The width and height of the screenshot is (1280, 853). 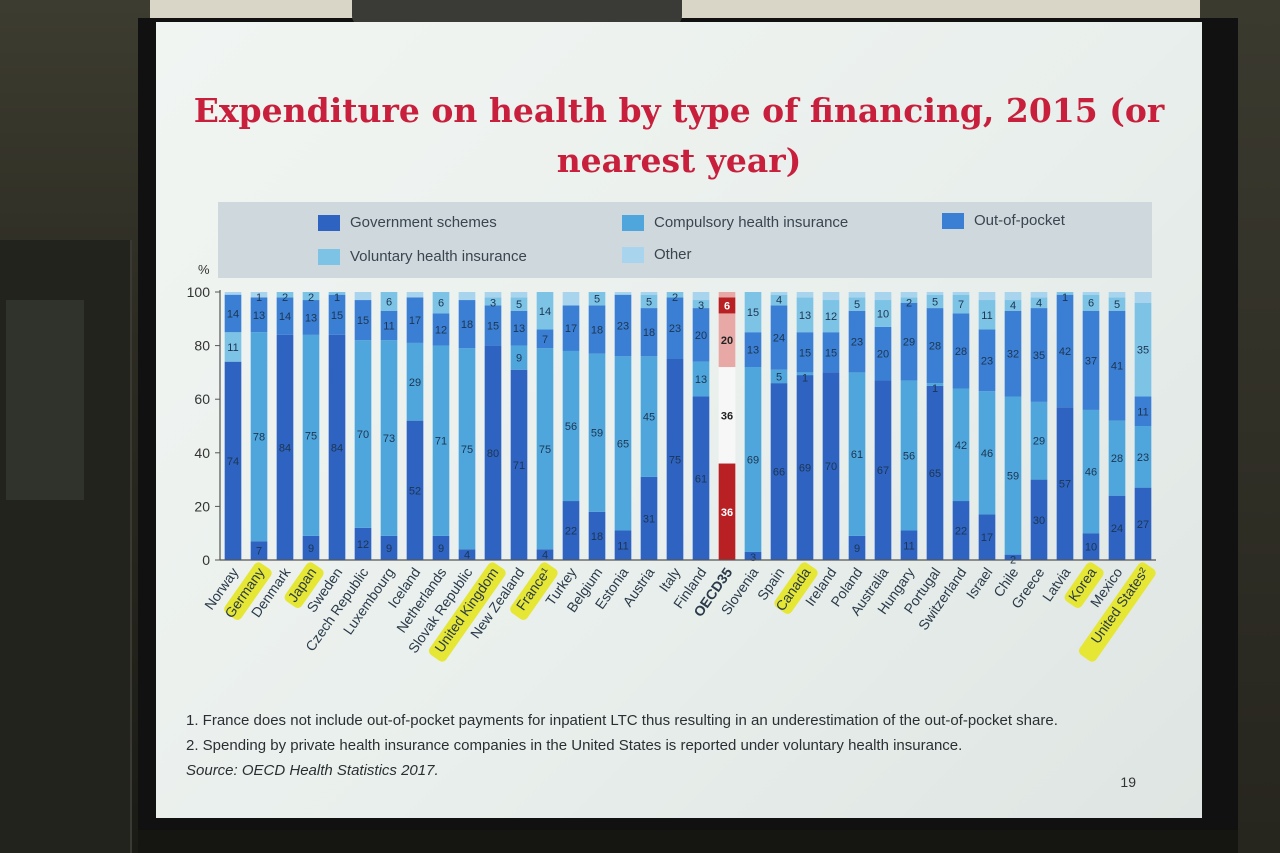 I want to click on source-note: Source: OECD Health Statistics 2017., so click(x=312, y=770).